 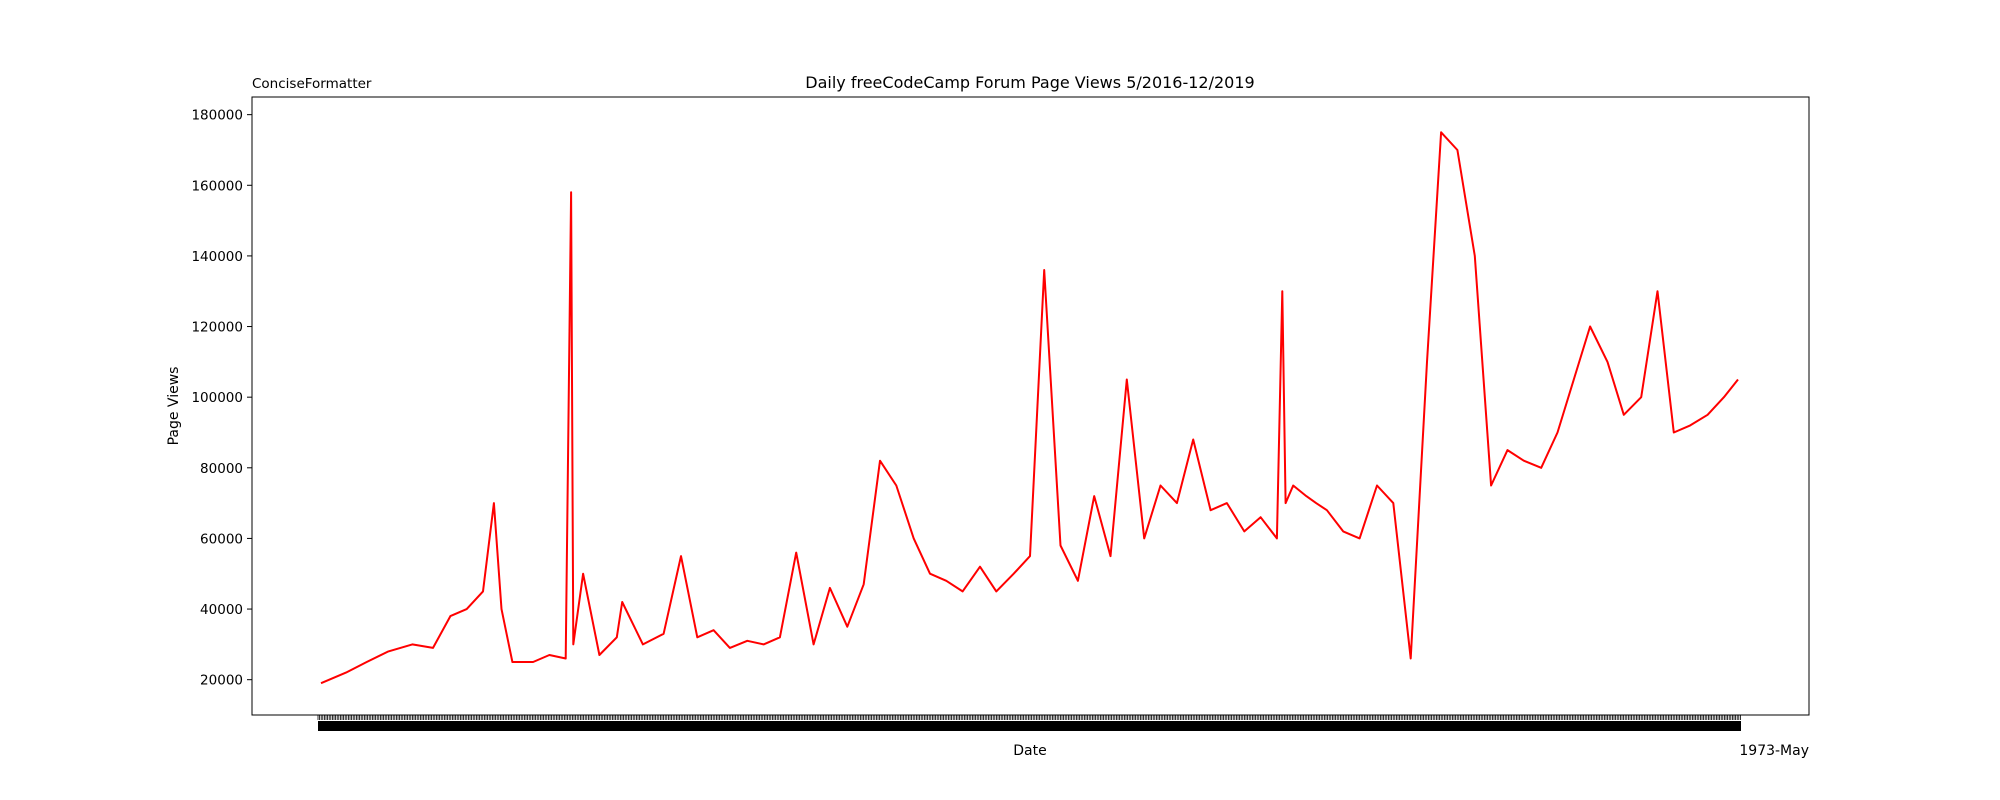 I want to click on x-tick-label-band, so click(x=1029, y=726).